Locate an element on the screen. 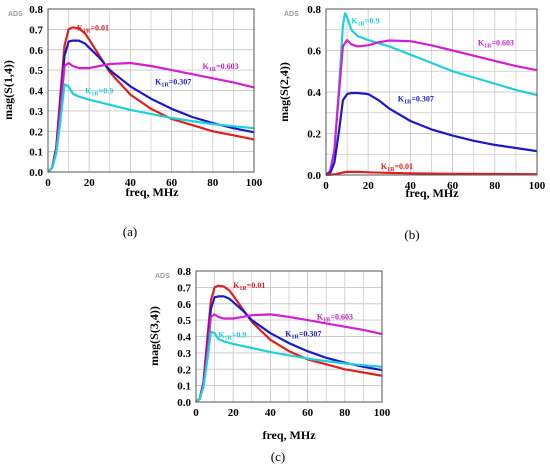  subfigure-caption: (a) is located at coordinates (130, 231).